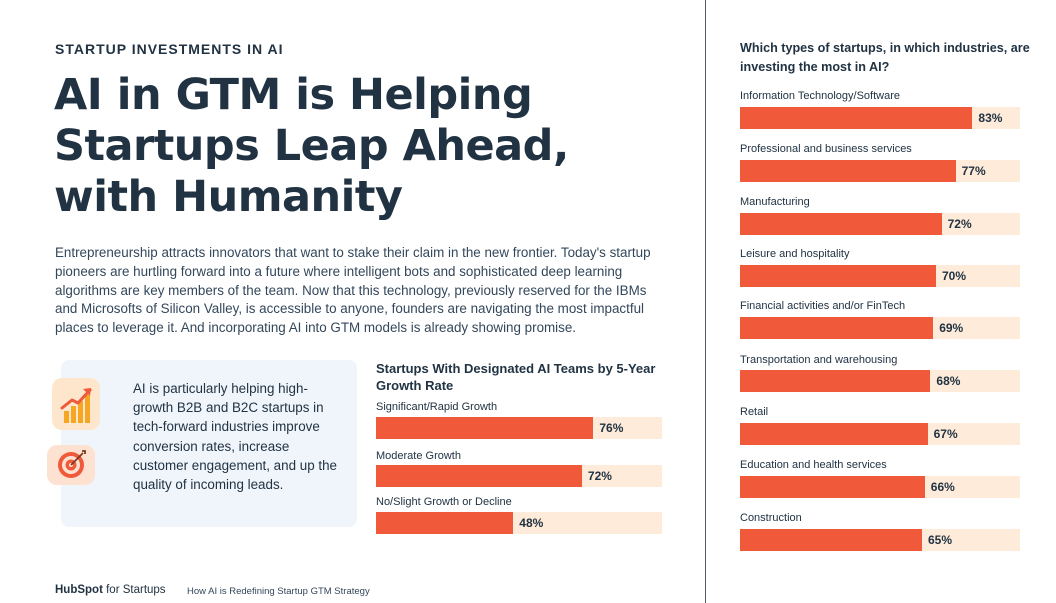 This screenshot has height=603, width=1056. I want to click on industry-chart-data-label: 70%, so click(954, 276).